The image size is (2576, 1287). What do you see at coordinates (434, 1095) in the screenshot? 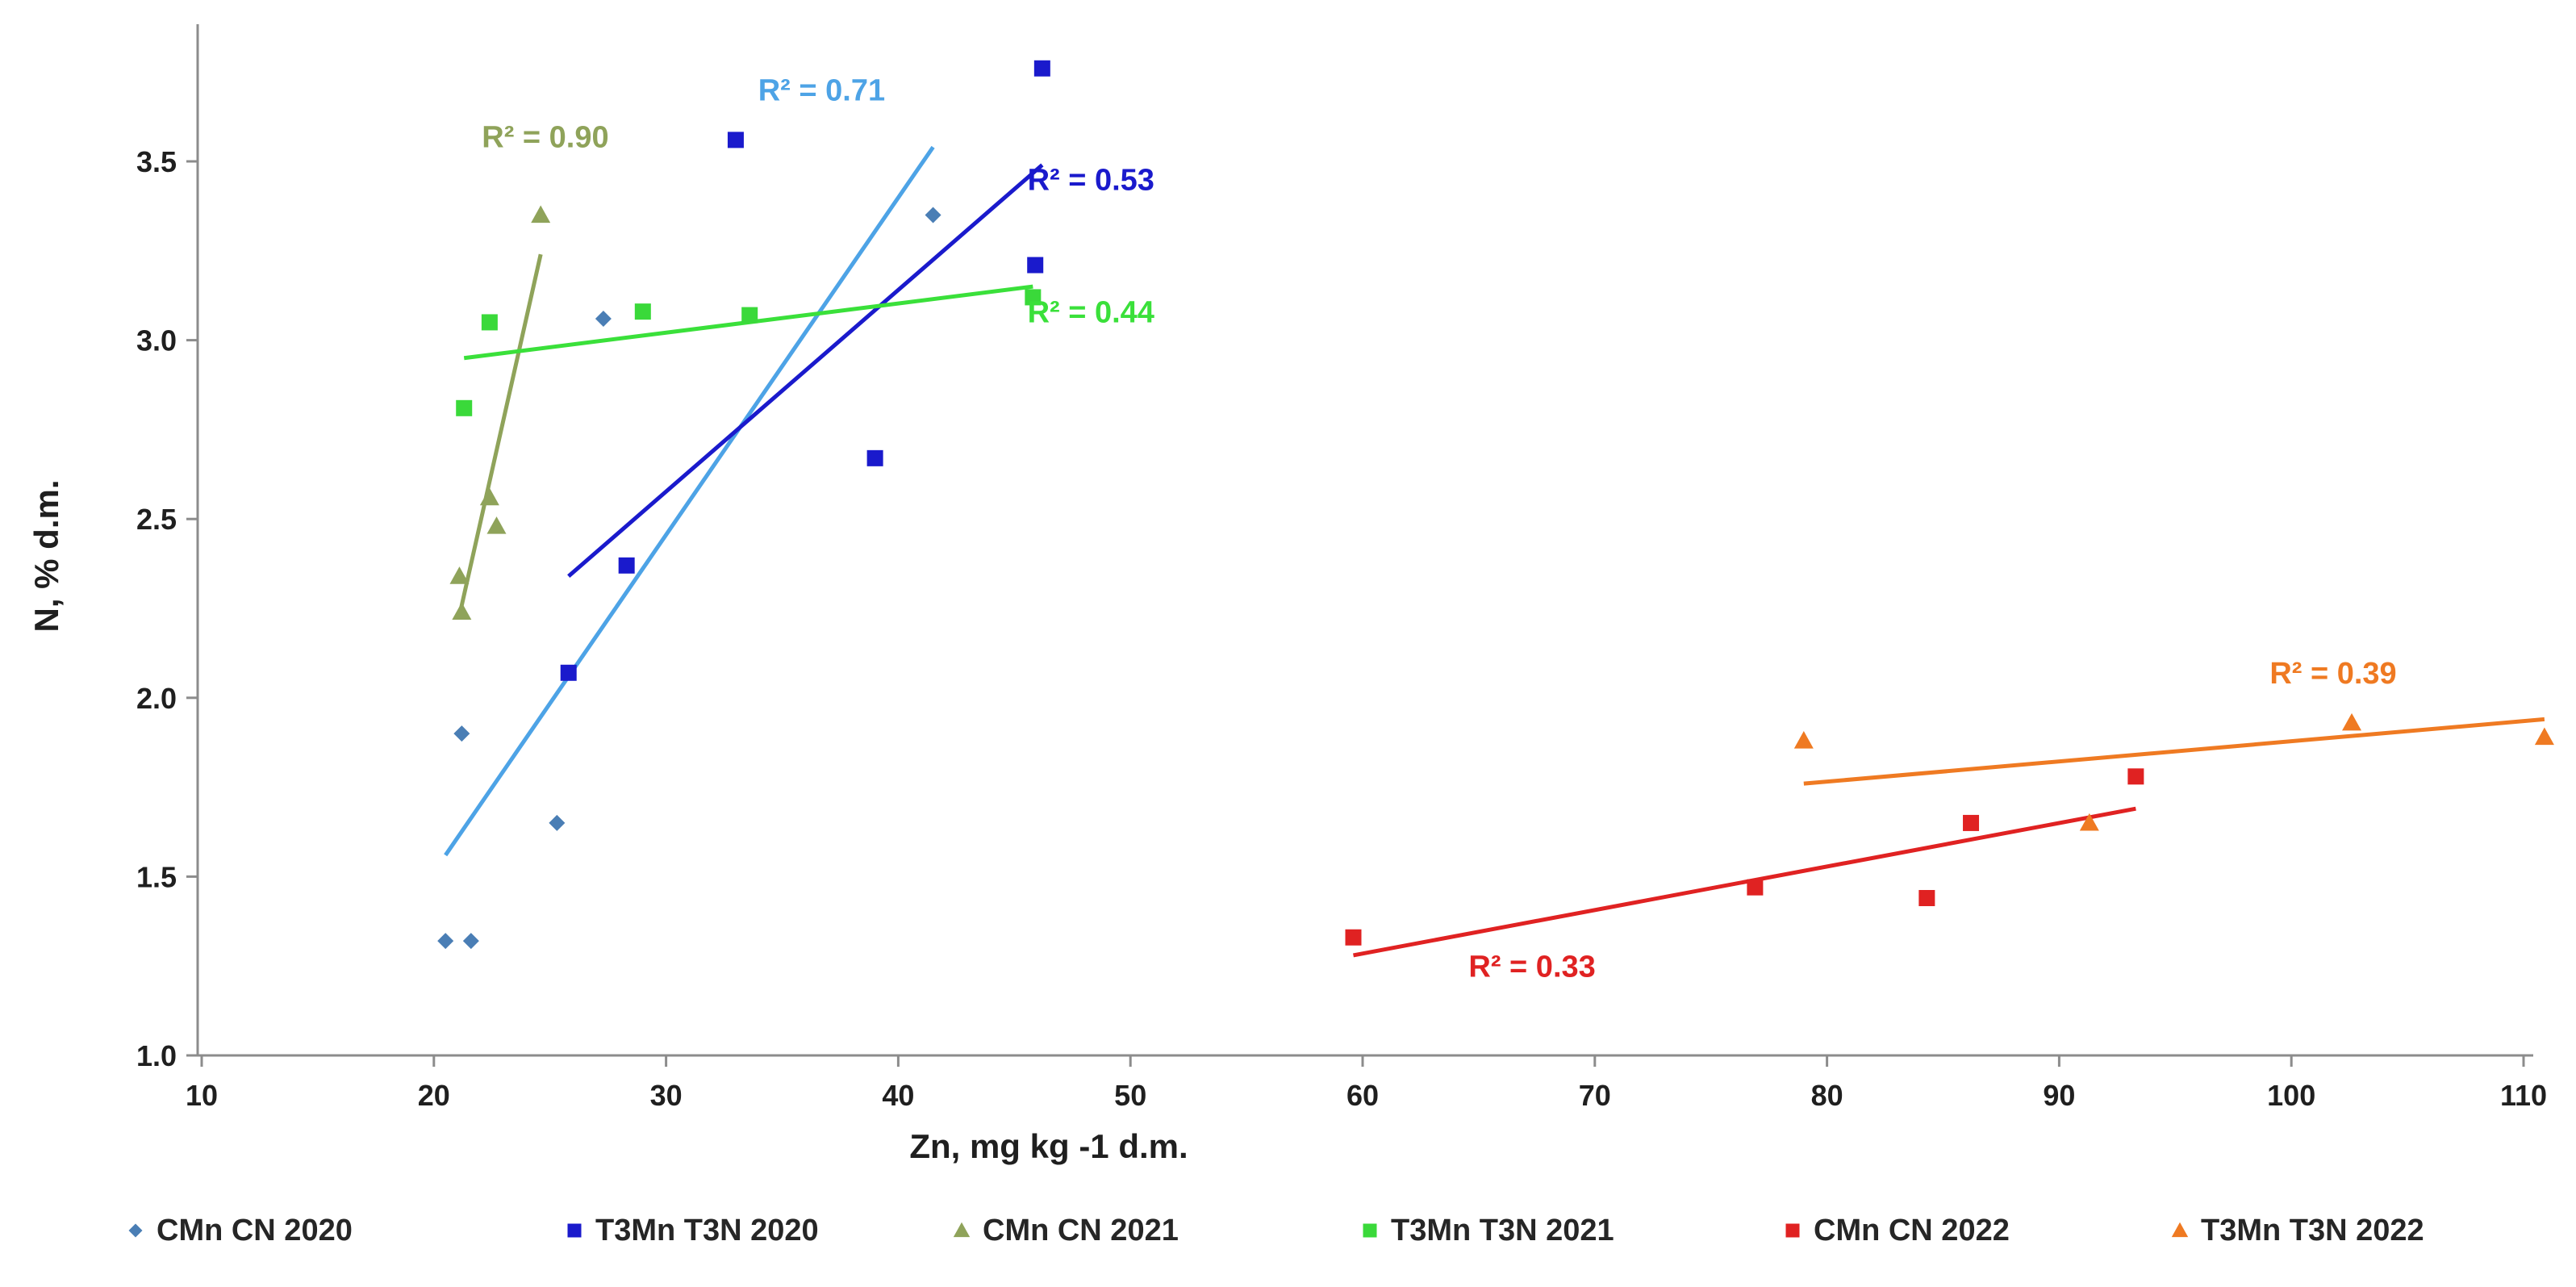
I see `x-tick-label: 20` at bounding box center [434, 1095].